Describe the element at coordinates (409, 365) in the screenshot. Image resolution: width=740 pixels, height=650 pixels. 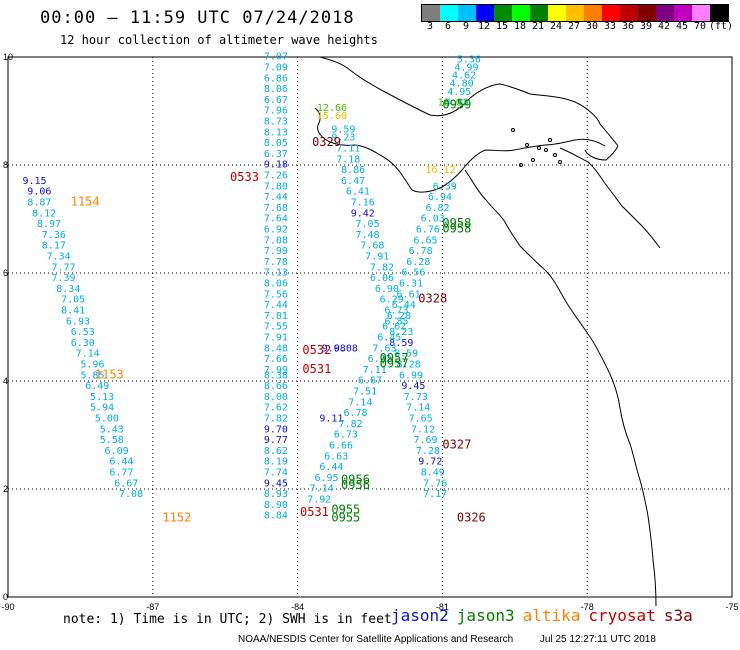
I see `wave-height-value: 8.28` at that location.